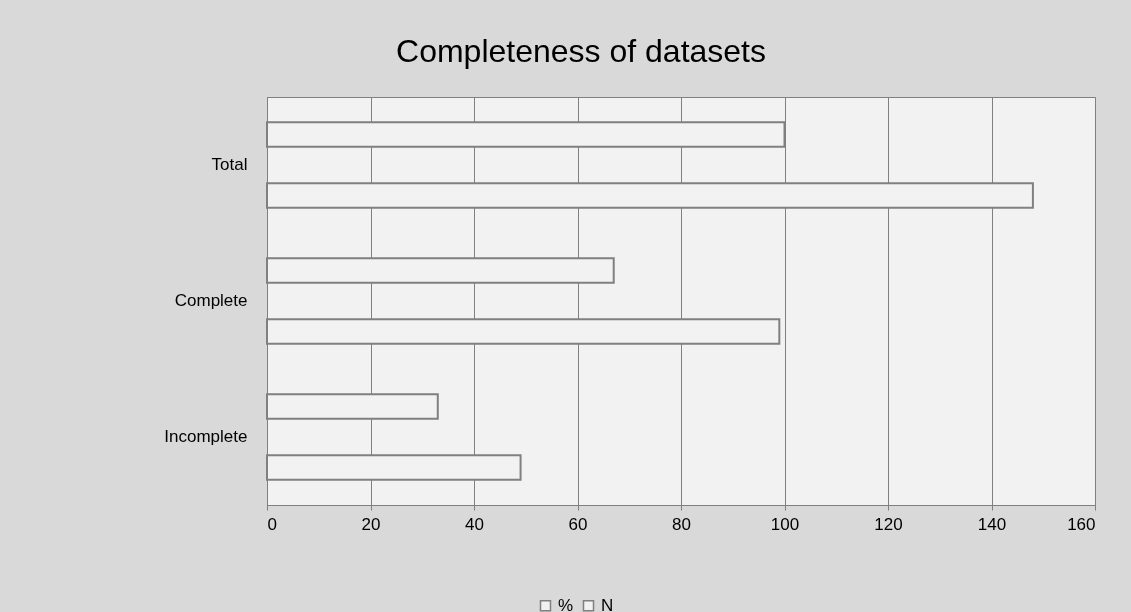 This screenshot has height=612, width=1131. What do you see at coordinates (474, 524) in the screenshot?
I see `x-tick-label: 40` at bounding box center [474, 524].